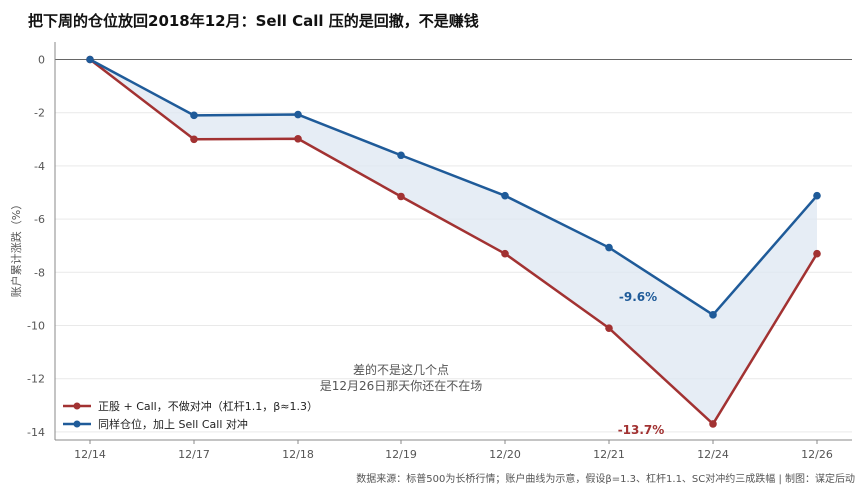 The height and width of the screenshot is (488, 865). Describe the element at coordinates (641, 430) in the screenshot. I see `annotation-unhedged-value: -13.7%` at that location.